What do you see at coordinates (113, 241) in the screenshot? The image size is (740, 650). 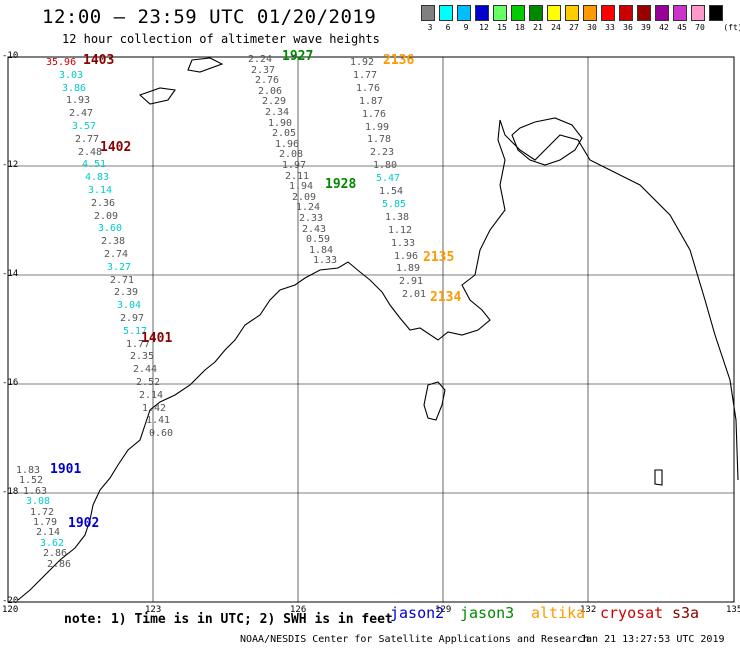 I see `cryosat-wave-height: 2.38` at bounding box center [113, 241].